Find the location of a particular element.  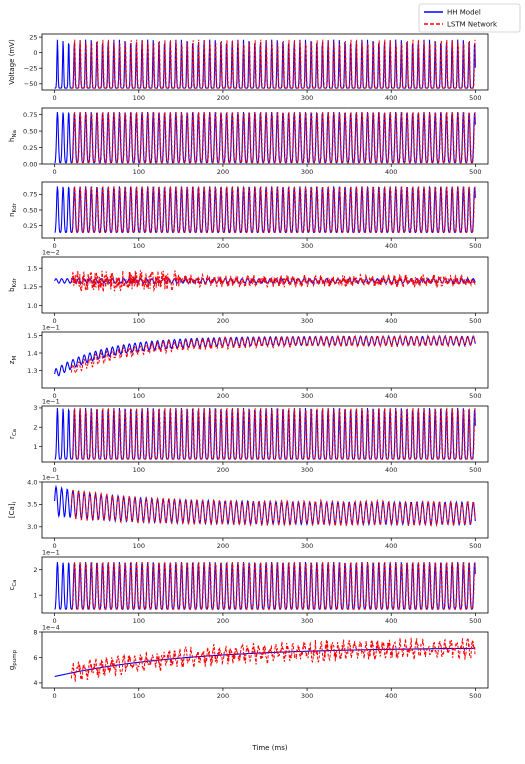

series-hh-model is located at coordinates (265, 356).